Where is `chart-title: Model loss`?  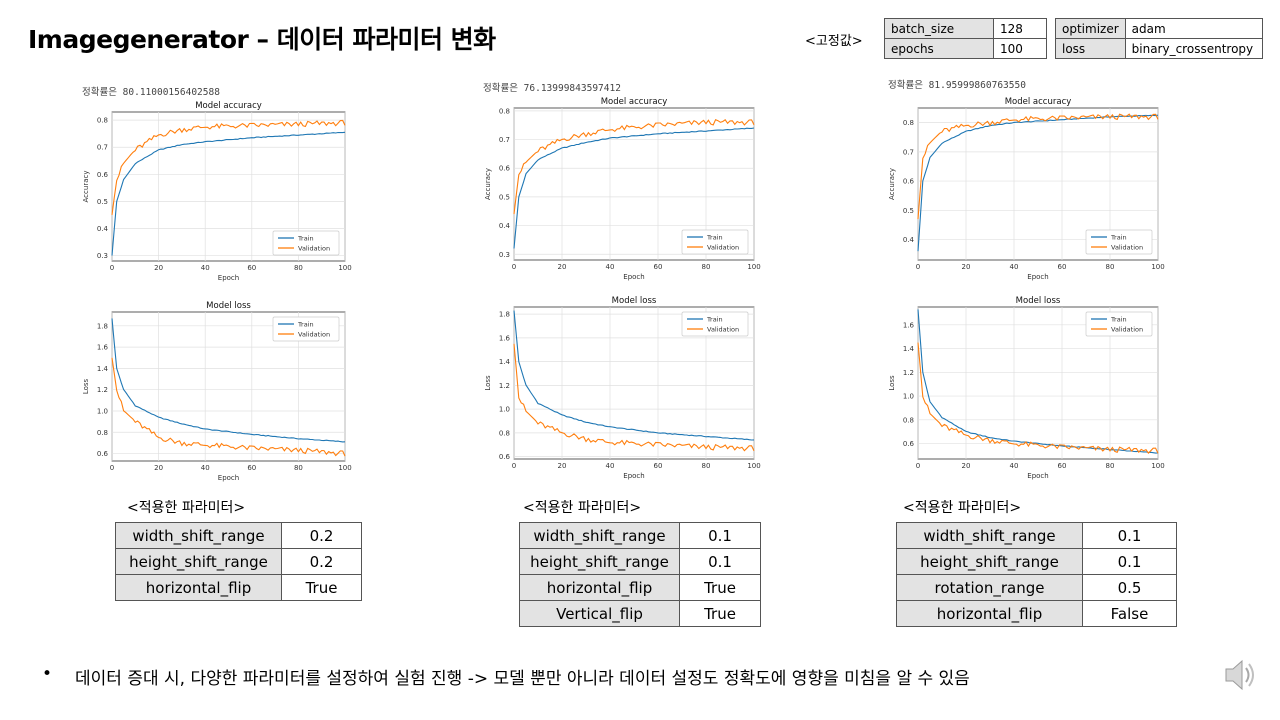 chart-title: Model loss is located at coordinates (228, 306).